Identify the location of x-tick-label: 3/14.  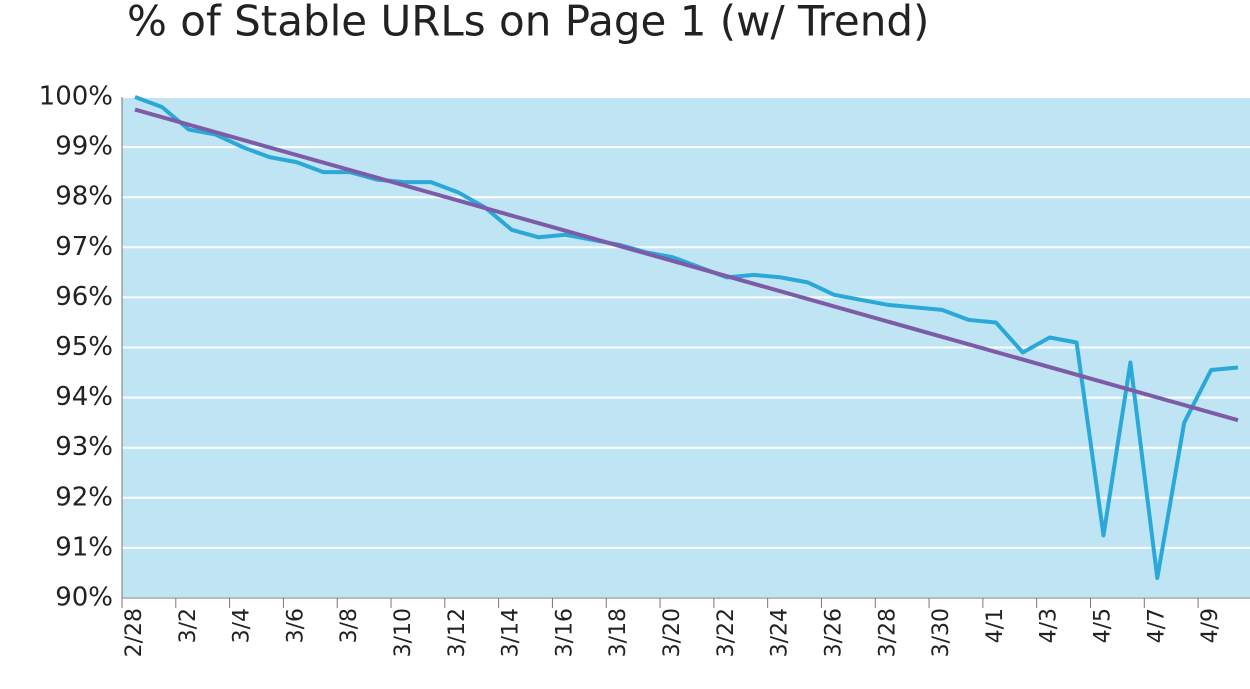
(511, 632).